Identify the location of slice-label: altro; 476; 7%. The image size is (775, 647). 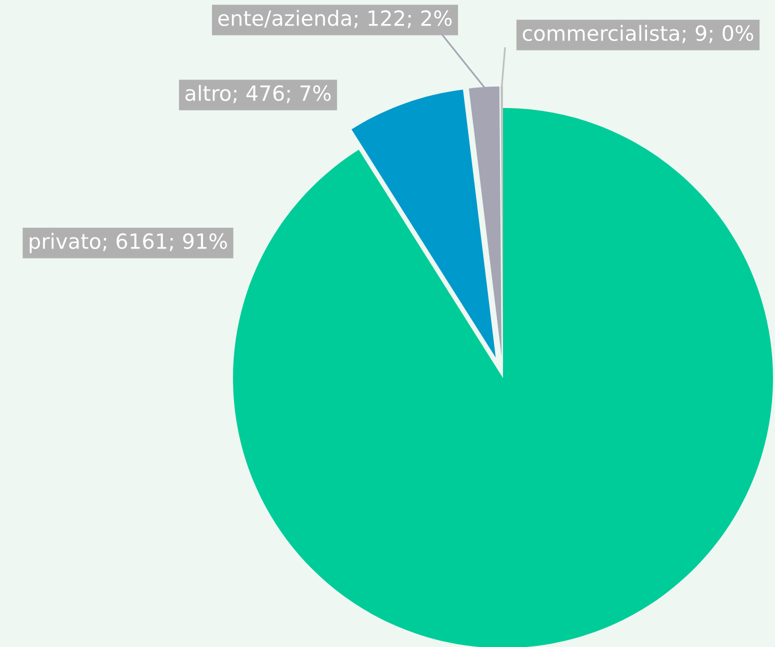
(258, 94).